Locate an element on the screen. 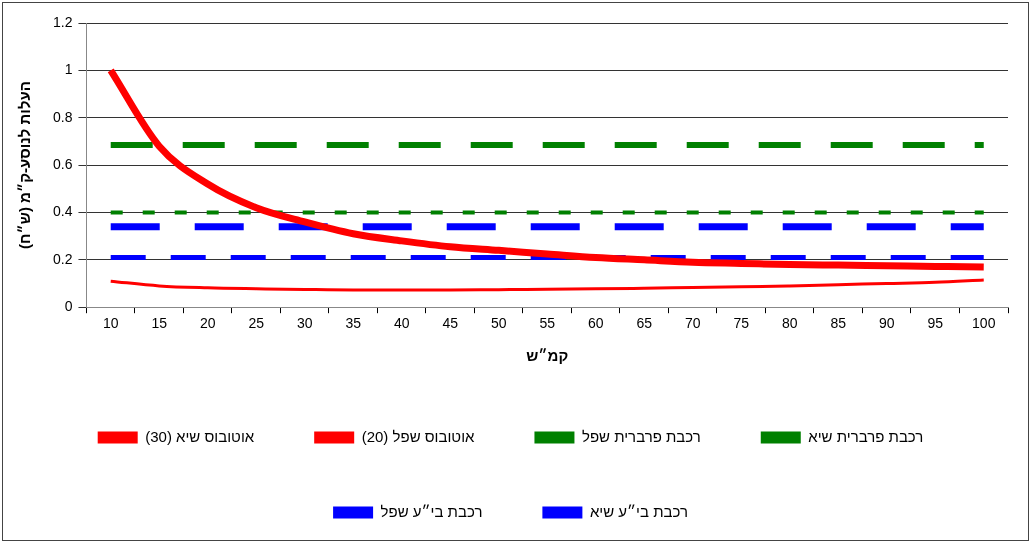 This screenshot has height=543, width=1035. legend-label: רכבת פרברית שיא is located at coordinates (866, 436).